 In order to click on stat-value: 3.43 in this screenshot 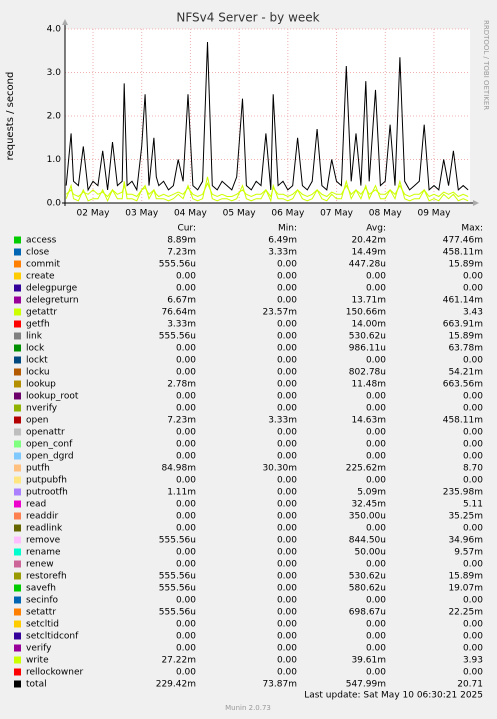, I will do `click(473, 313)`.